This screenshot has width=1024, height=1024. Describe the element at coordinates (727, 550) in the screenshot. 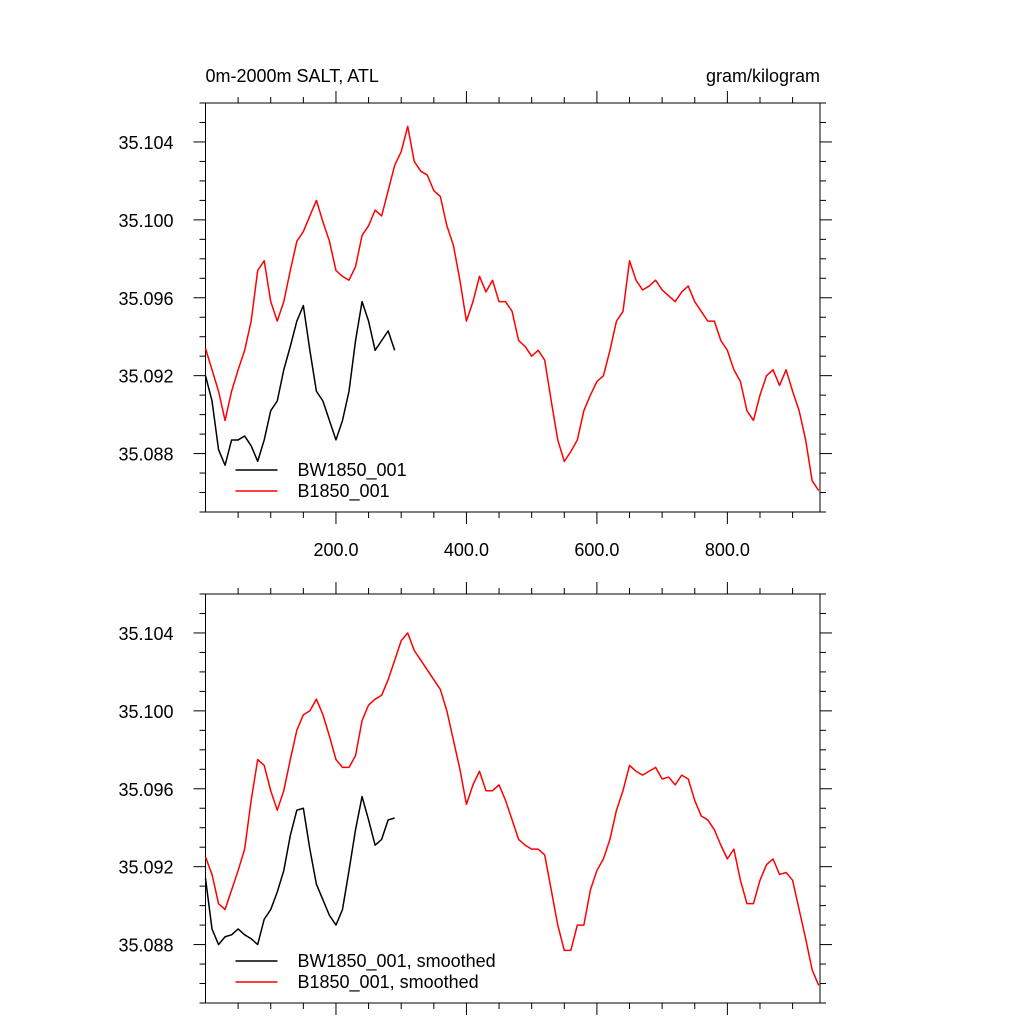

I see `x-tick-label: 800.0` at that location.